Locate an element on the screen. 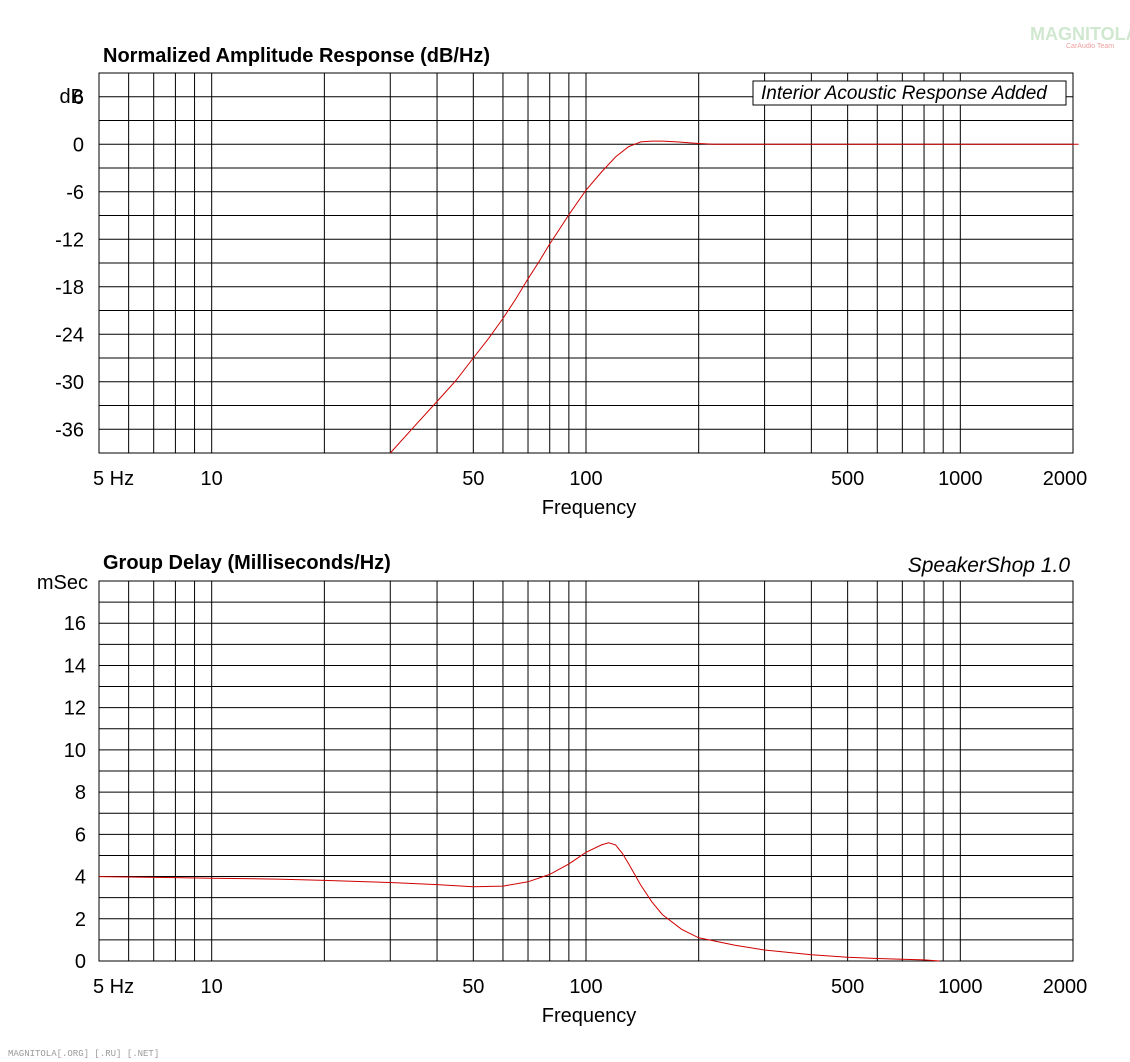 The width and height of the screenshot is (1130, 1062). y-tick-label: -18 is located at coordinates (69, 288).